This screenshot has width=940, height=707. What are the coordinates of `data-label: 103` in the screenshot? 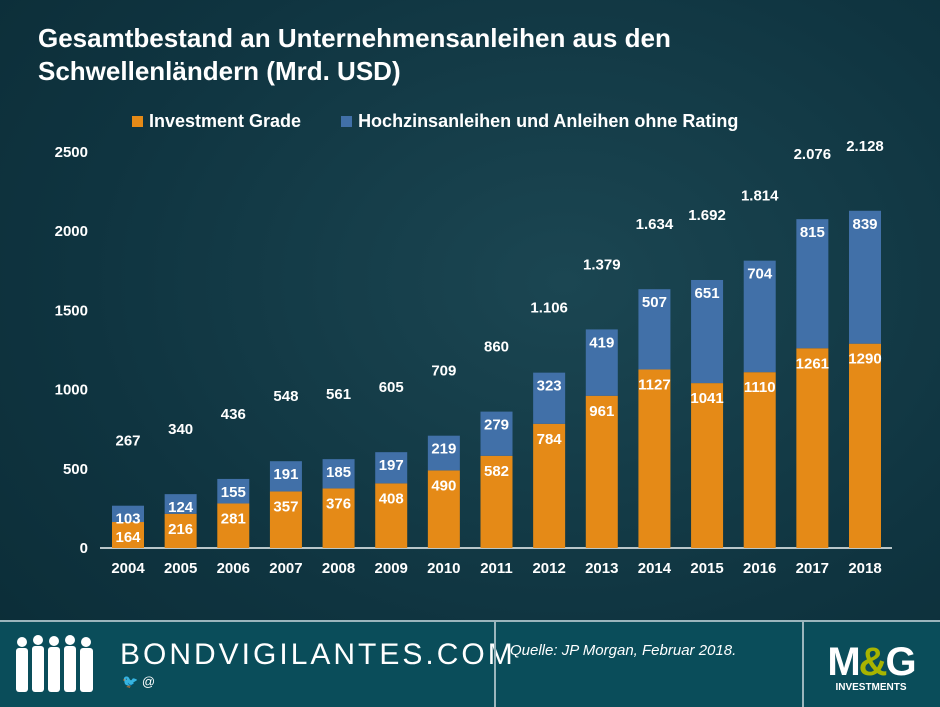 It's located at (127, 519).